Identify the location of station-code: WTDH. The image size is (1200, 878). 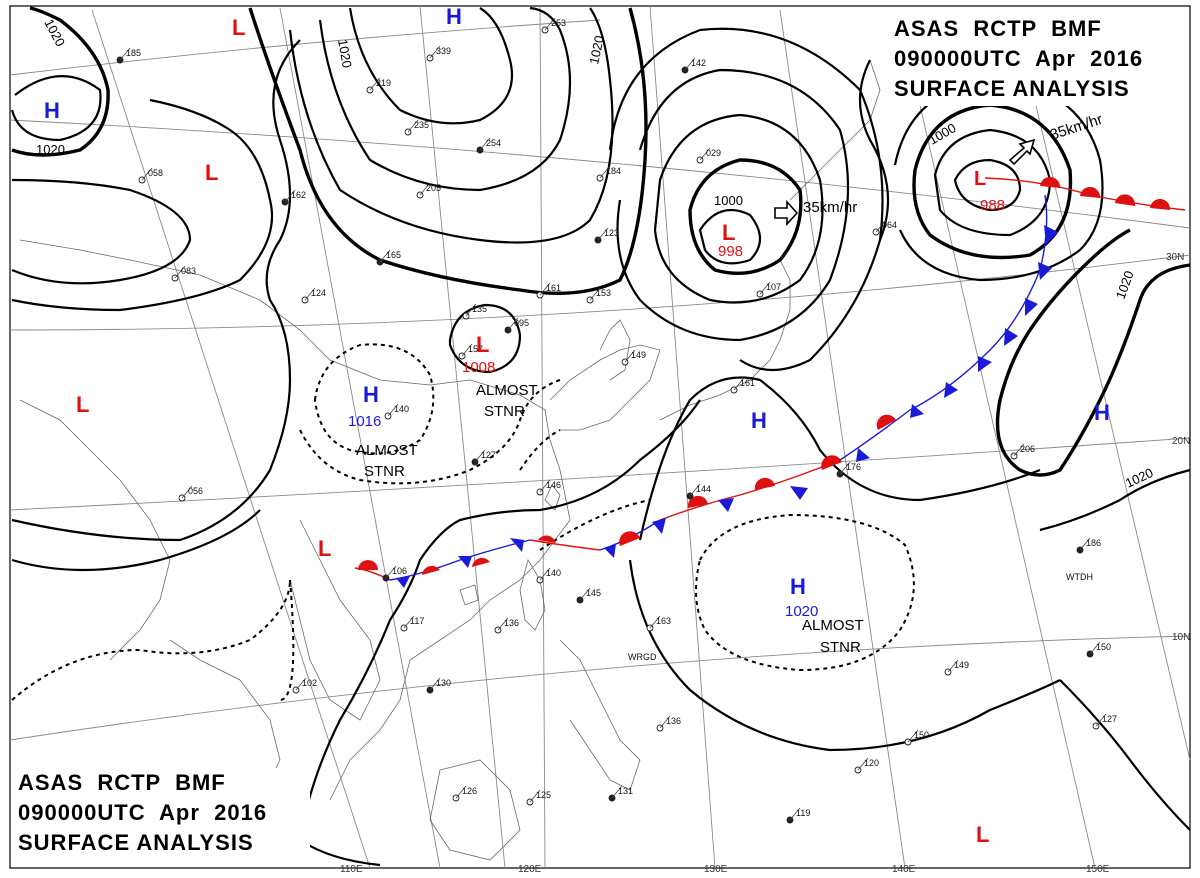
(1079, 577).